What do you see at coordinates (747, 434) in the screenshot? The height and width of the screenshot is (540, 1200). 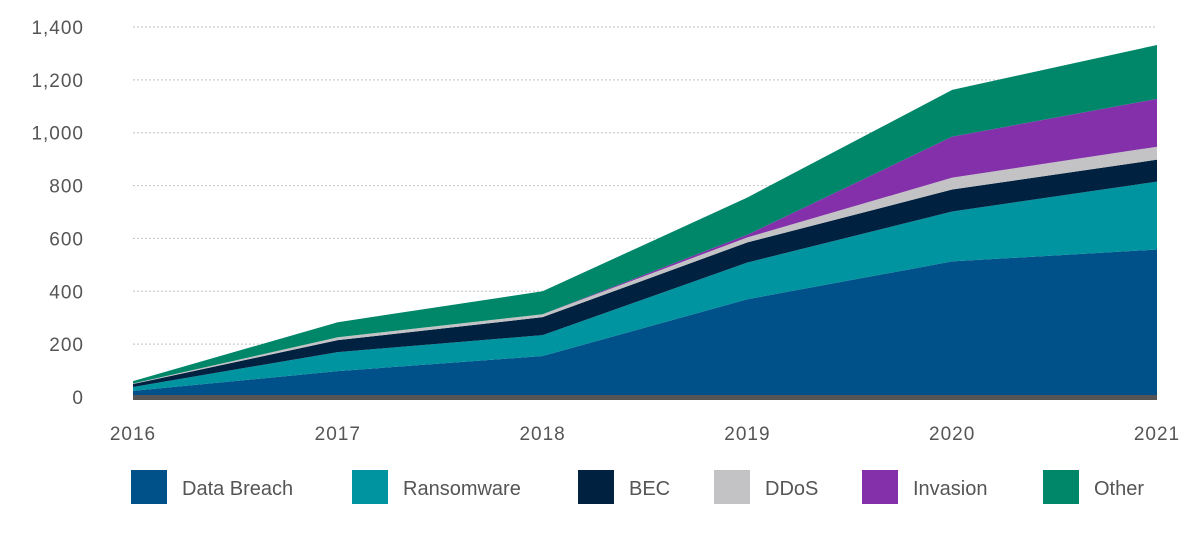 I see `x-tick-label: 2019` at bounding box center [747, 434].